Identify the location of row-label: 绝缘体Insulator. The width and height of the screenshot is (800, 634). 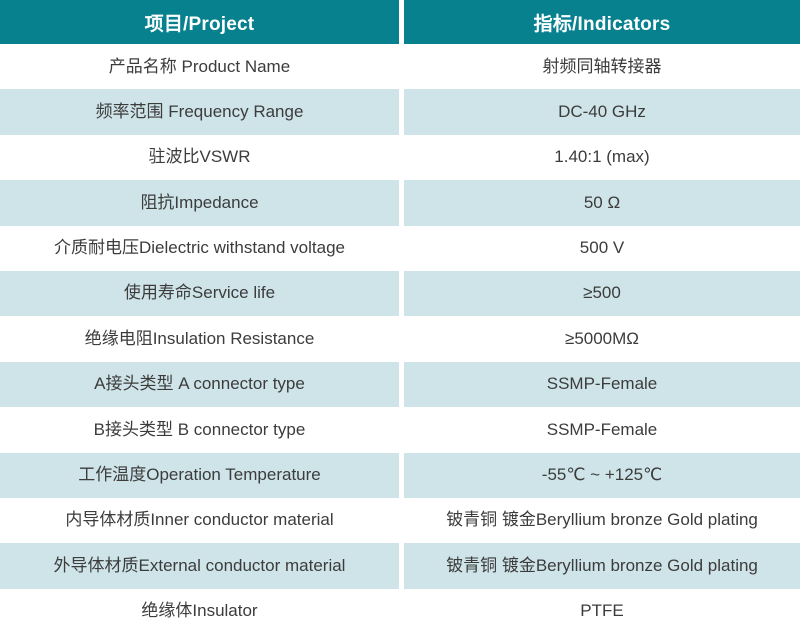
(199, 611).